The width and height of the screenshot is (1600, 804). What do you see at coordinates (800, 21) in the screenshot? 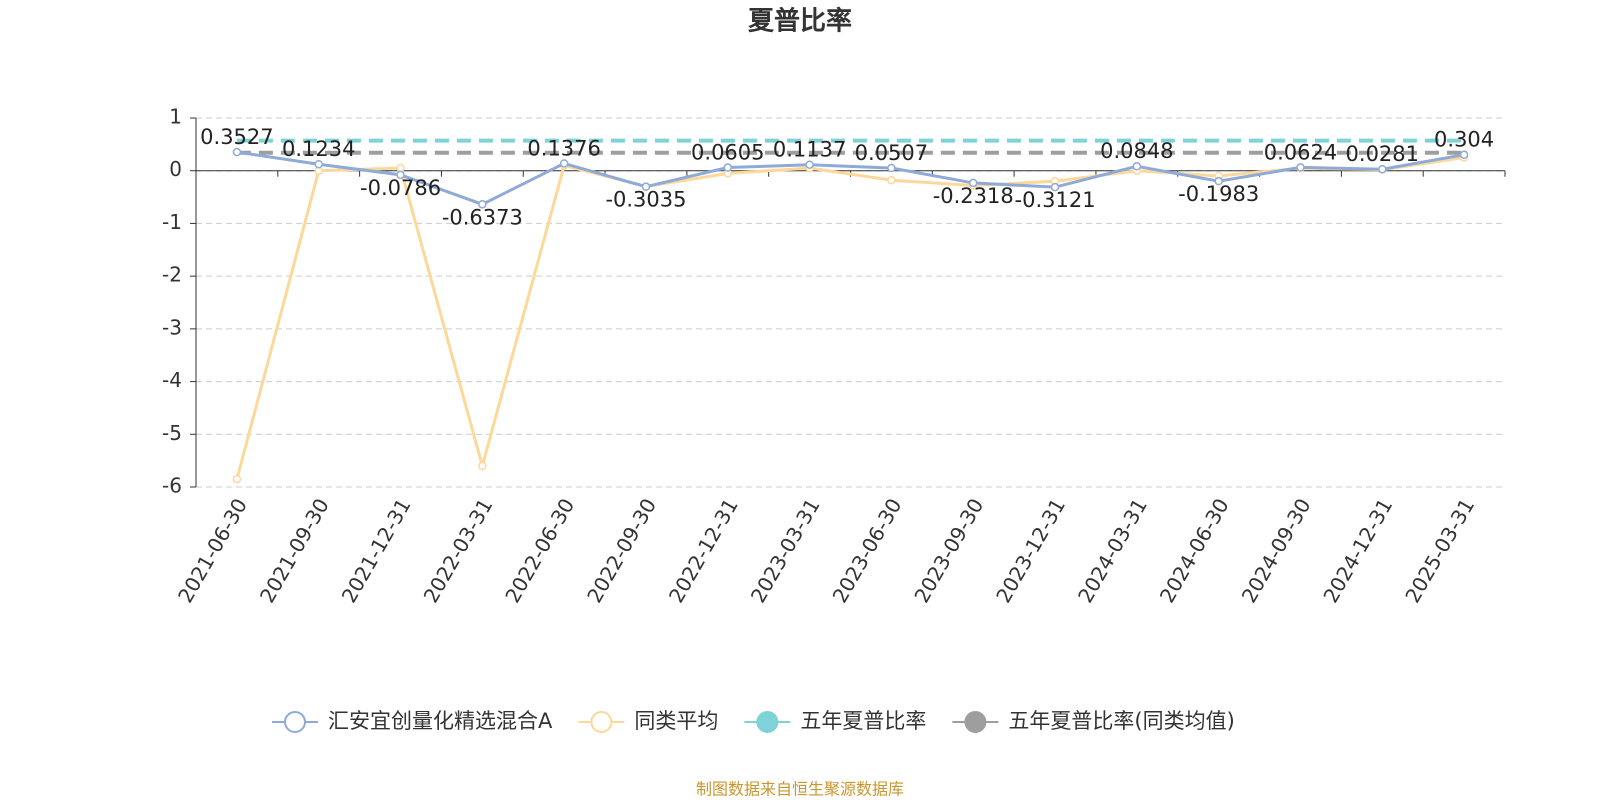
I see `chart-title: 夏普比率` at bounding box center [800, 21].